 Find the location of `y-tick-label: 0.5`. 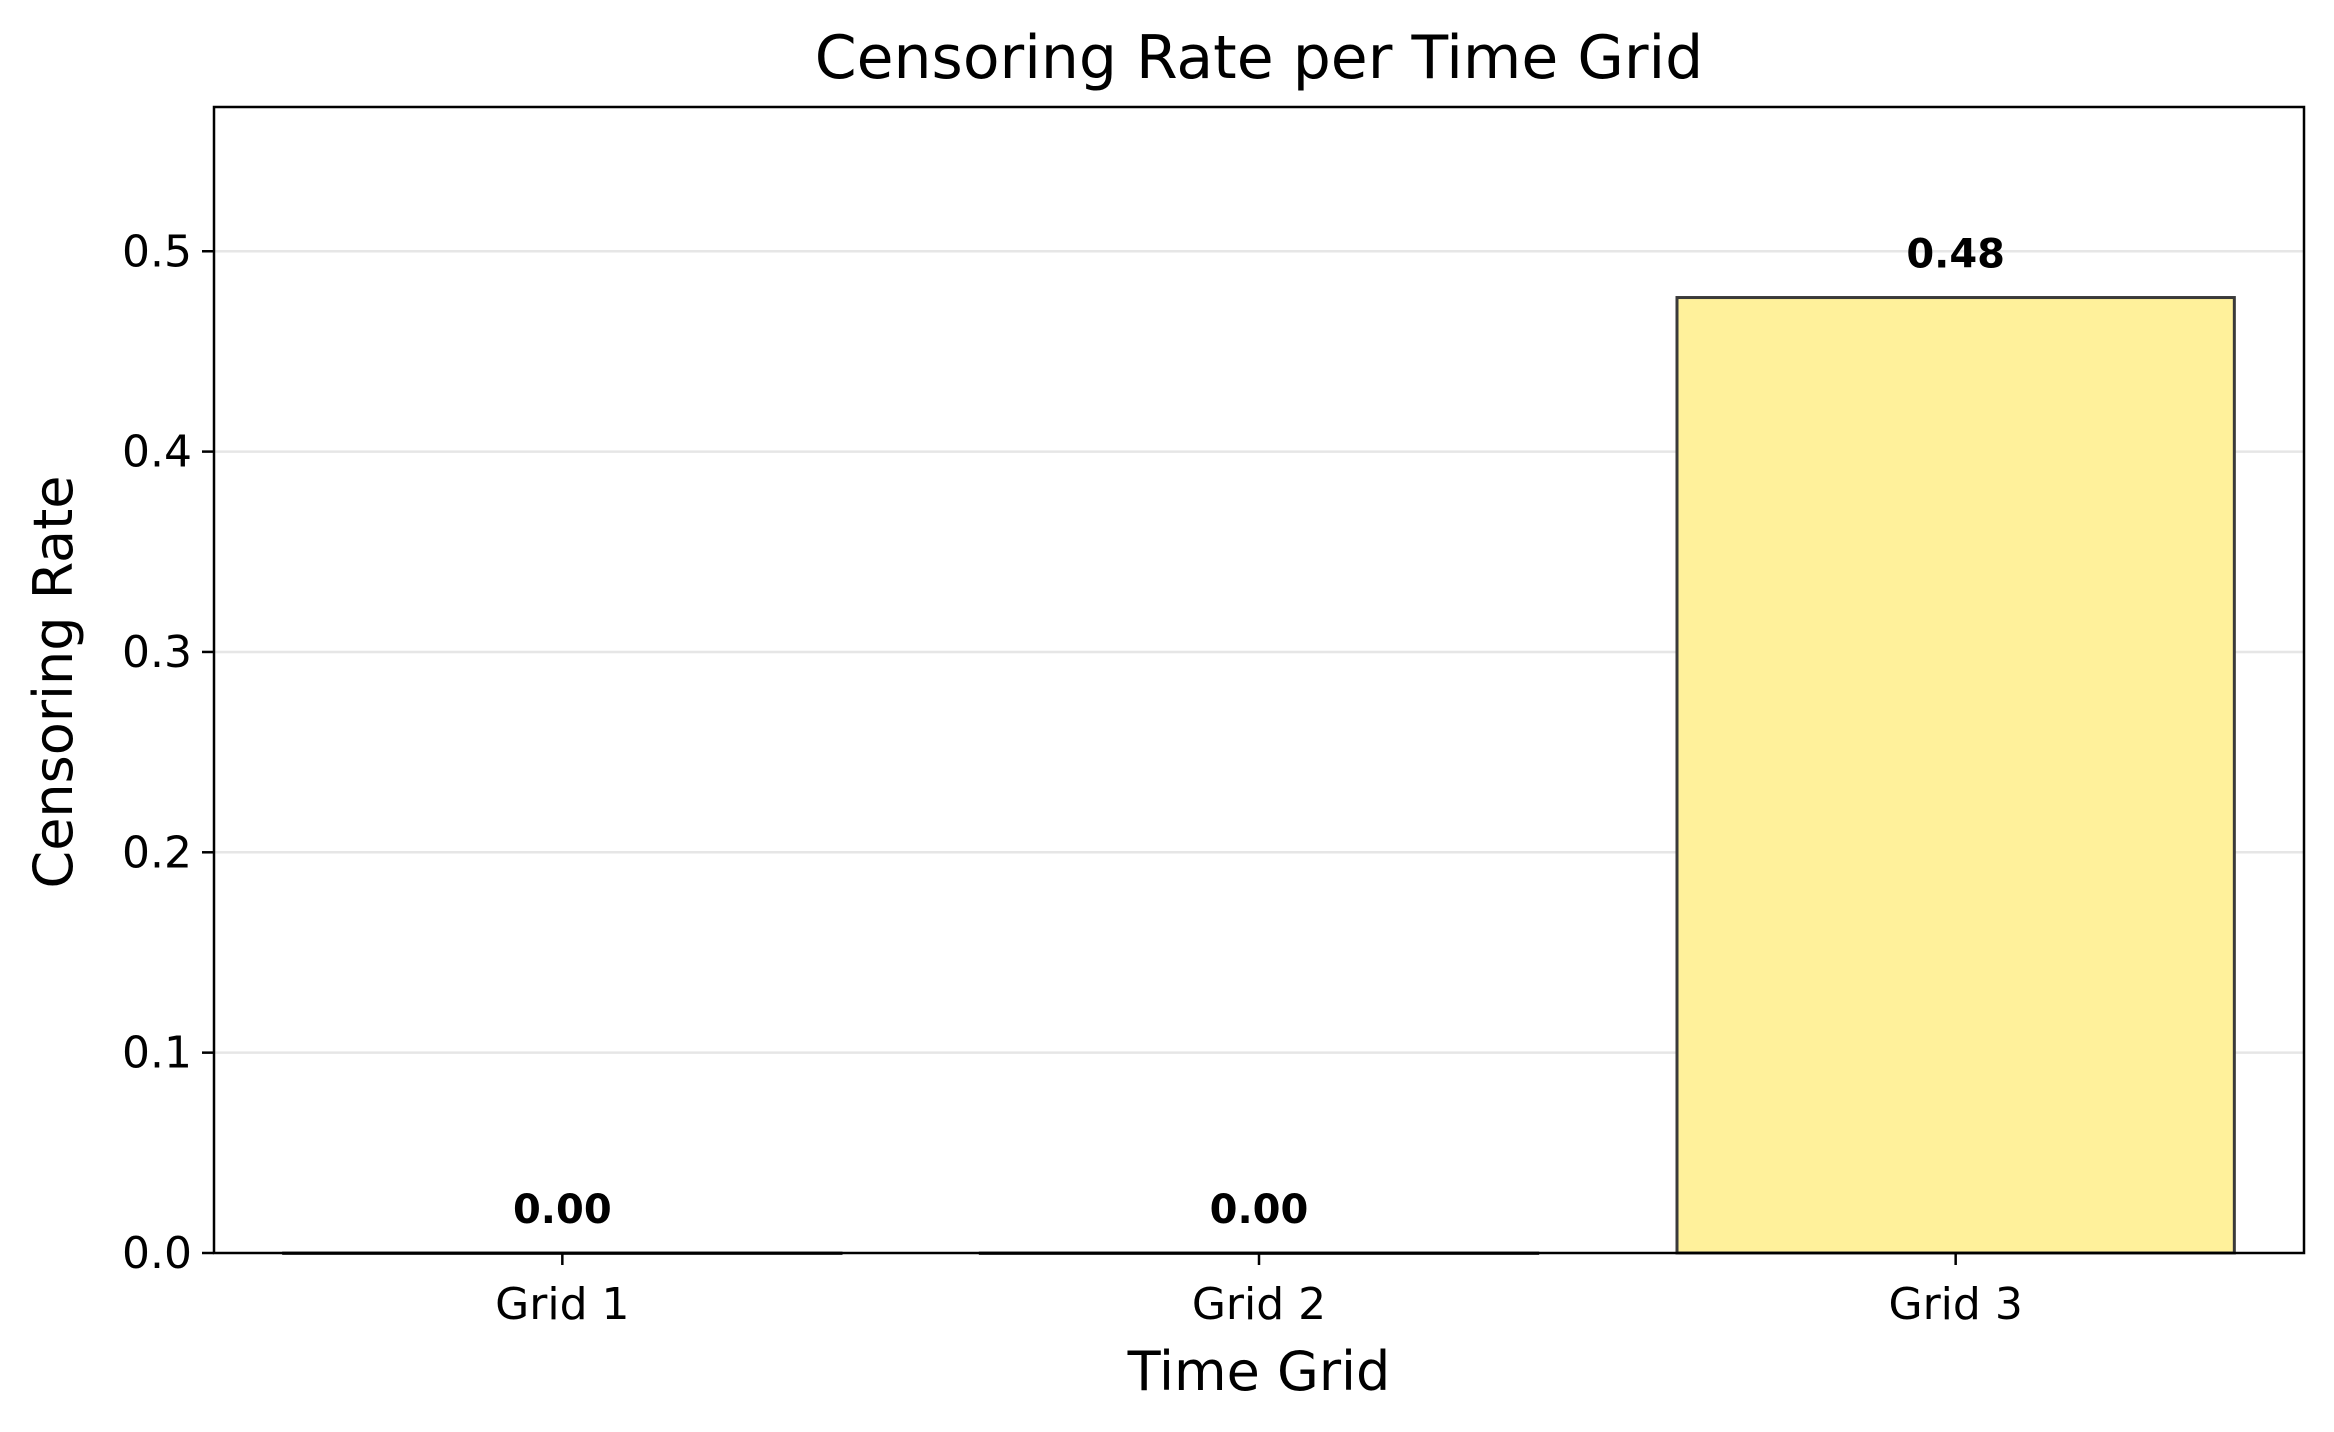

y-tick-label: 0.5 is located at coordinates (157, 251).